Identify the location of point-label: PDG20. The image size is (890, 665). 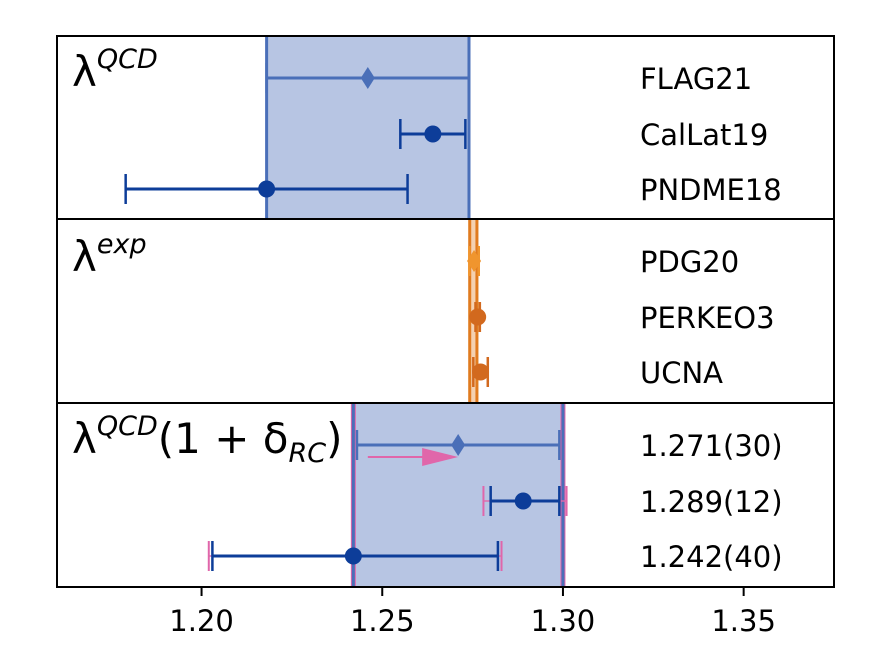
(689, 262).